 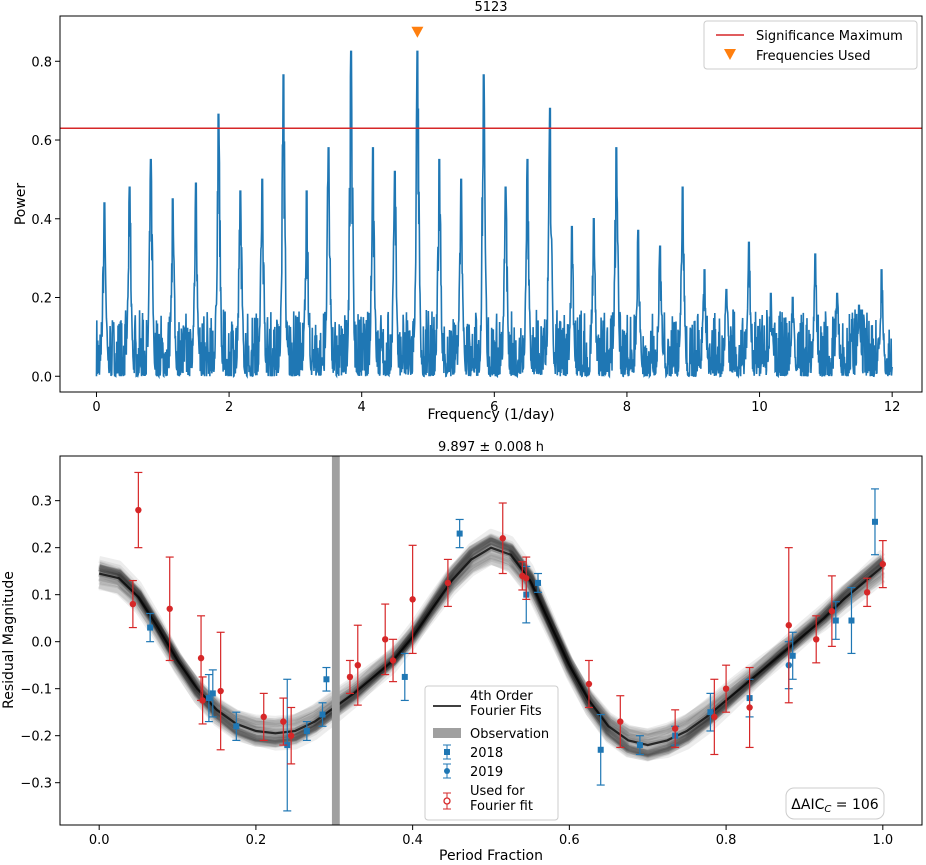 I want to click on frequency-used-marker, so click(x=417, y=32).